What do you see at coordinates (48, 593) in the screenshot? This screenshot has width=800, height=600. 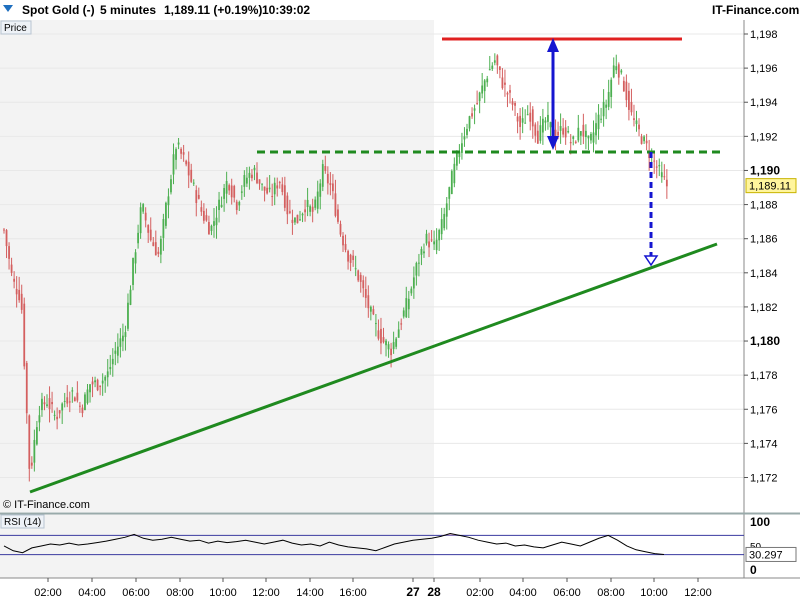 I see `x-tick-label-0: 02:00` at bounding box center [48, 593].